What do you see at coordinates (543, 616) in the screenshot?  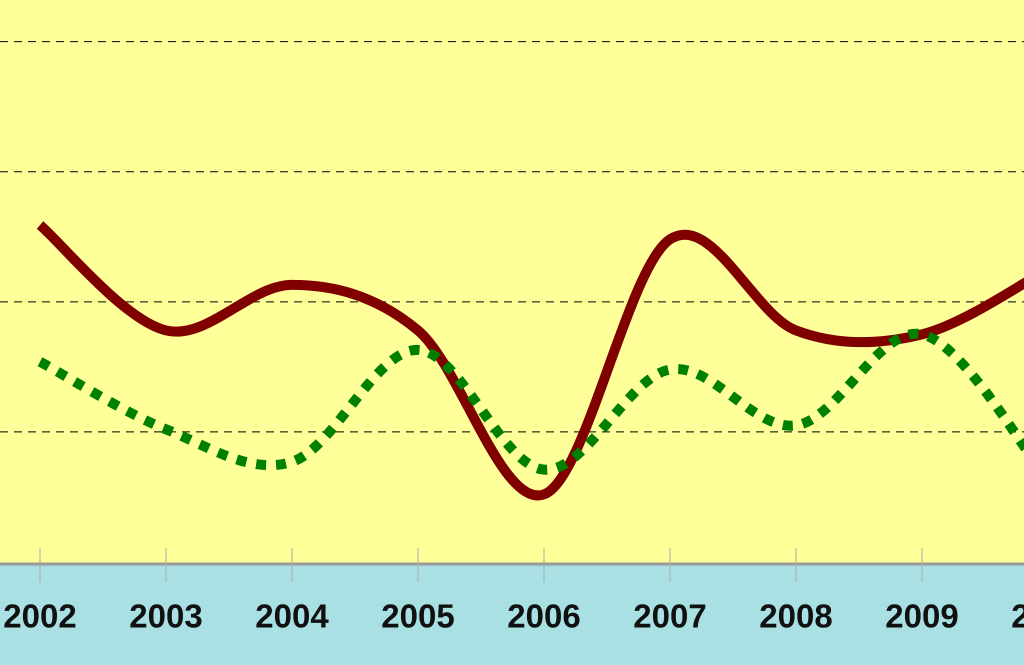 I see `x-tick-label: 2006` at bounding box center [543, 616].